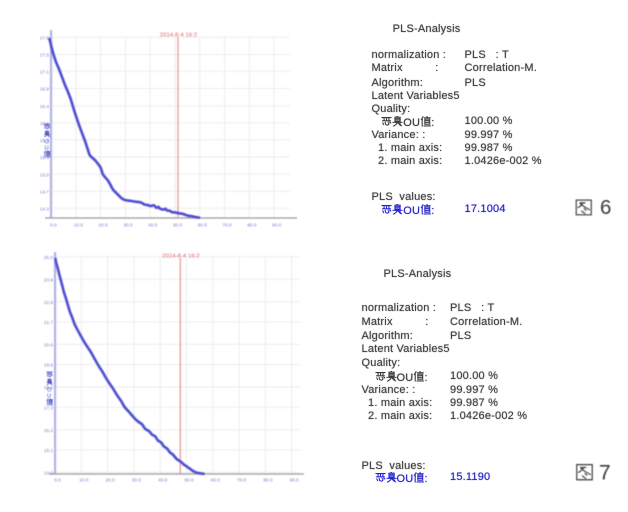  Describe the element at coordinates (49, 430) in the screenshot. I see `svg-text: 16.2` at that location.